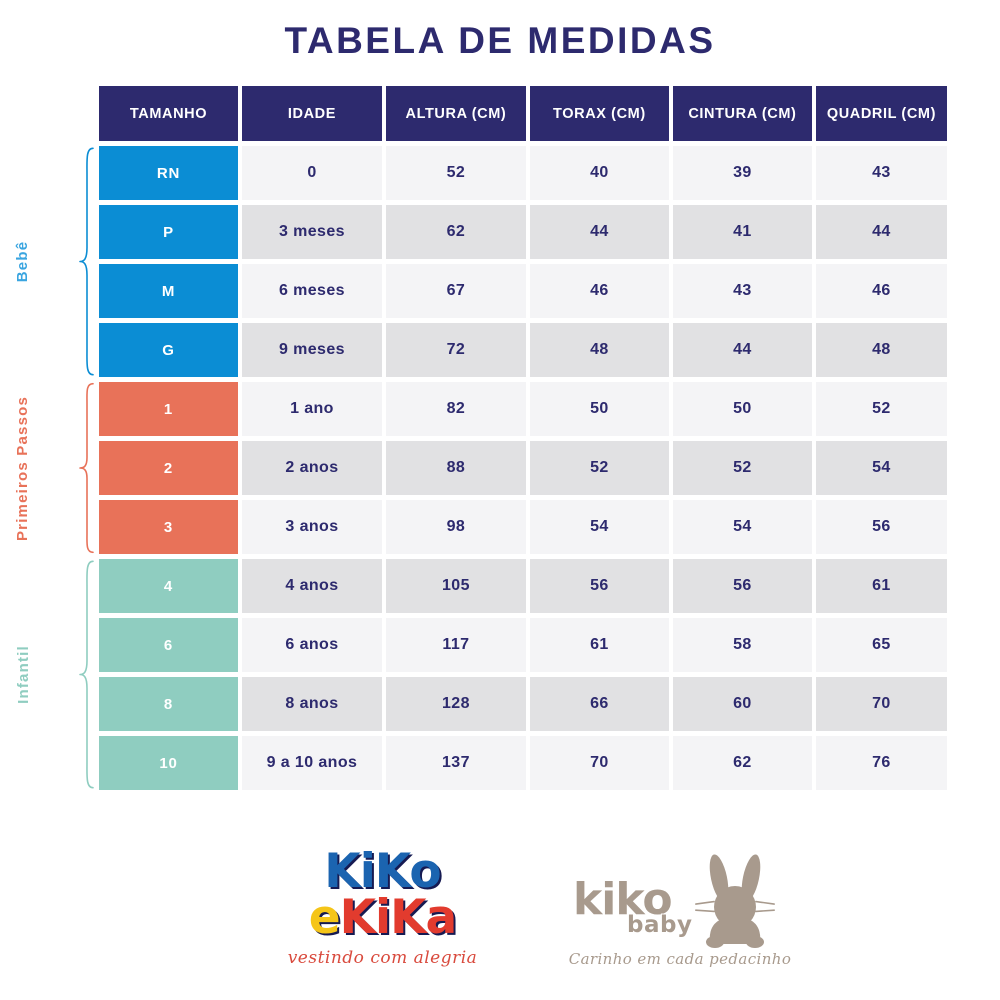  I want to click on cell-altura: 117, so click(455, 645).